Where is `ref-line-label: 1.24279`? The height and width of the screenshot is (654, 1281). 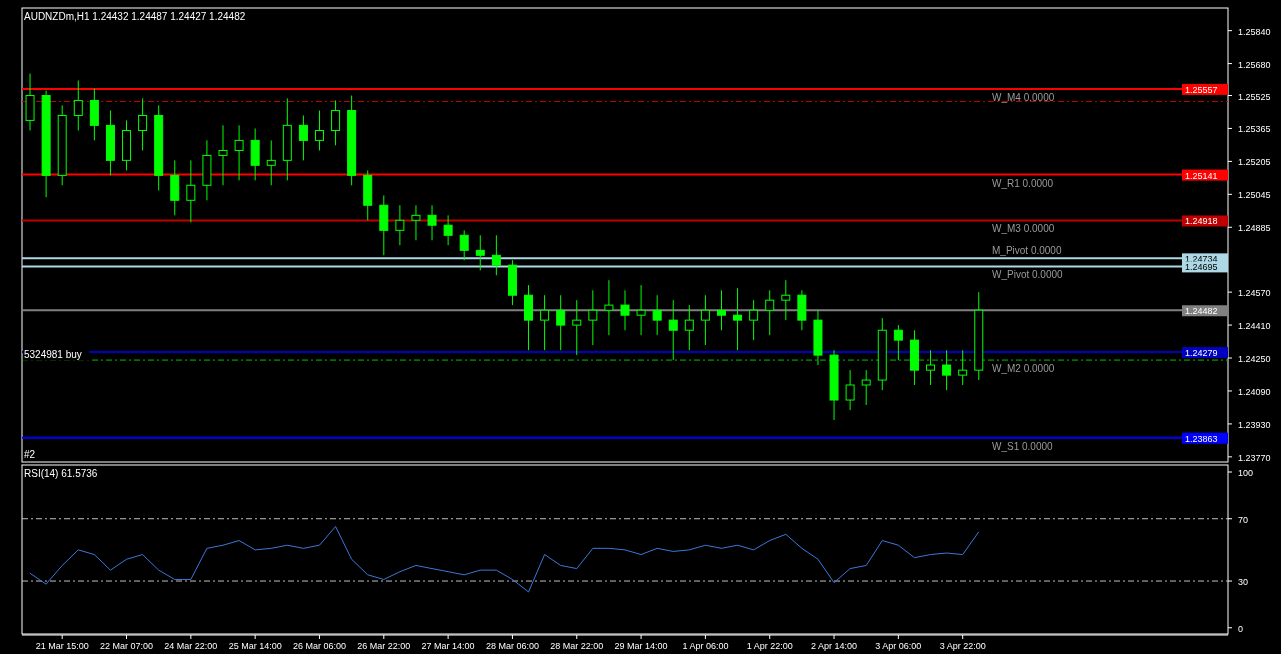 ref-line-label: 1.24279 is located at coordinates (1201, 353).